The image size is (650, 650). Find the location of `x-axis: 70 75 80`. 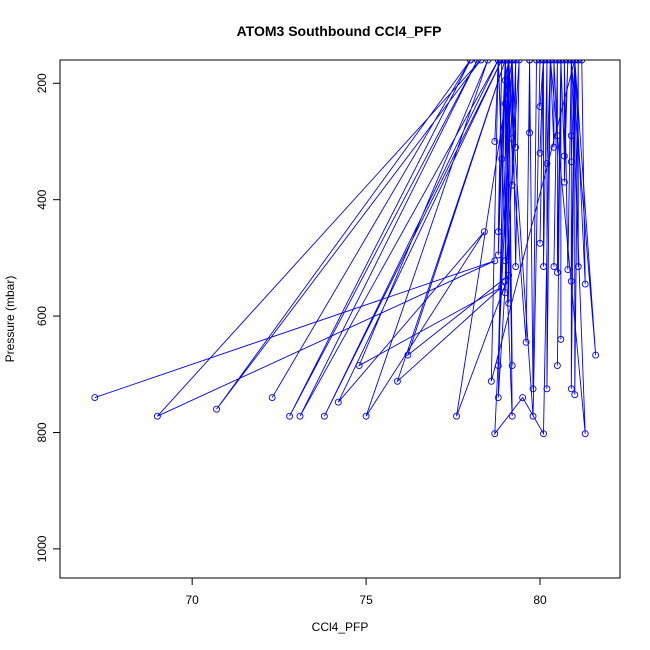

x-axis: 70 75 80 is located at coordinates (366, 592).